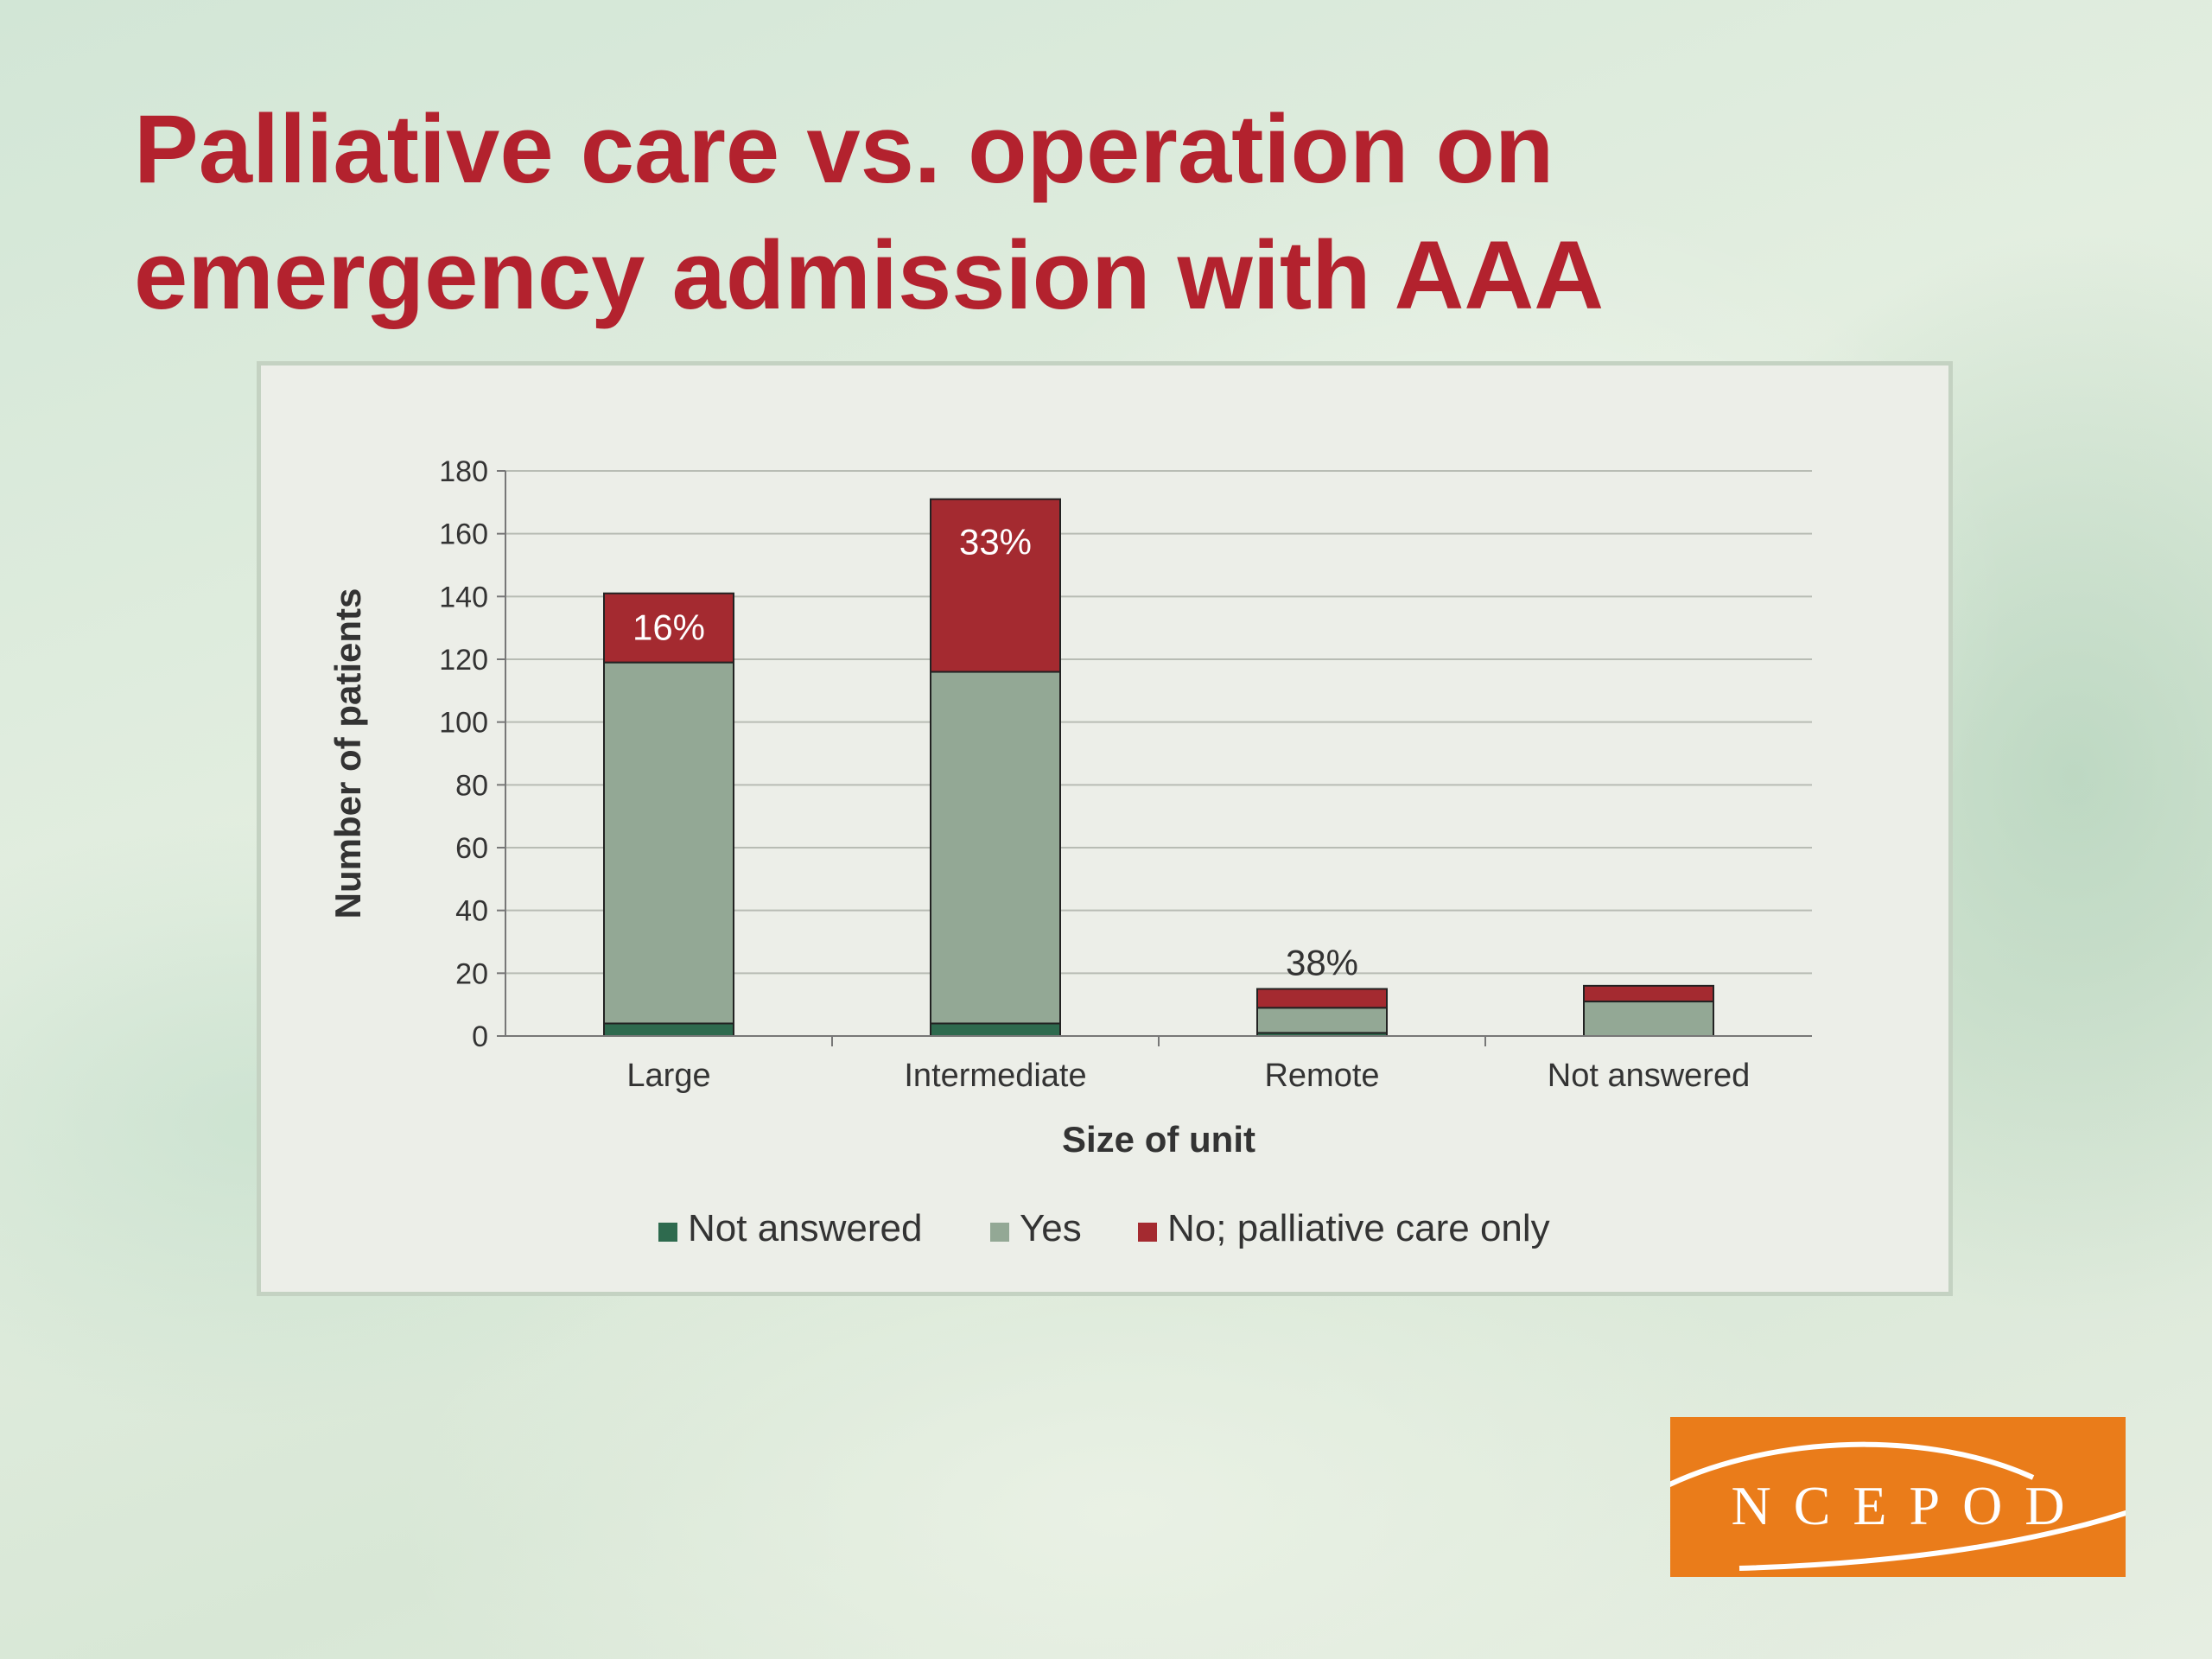 The height and width of the screenshot is (1659, 2212). Describe the element at coordinates (1051, 1228) in the screenshot. I see `legend-label: Yes` at that location.